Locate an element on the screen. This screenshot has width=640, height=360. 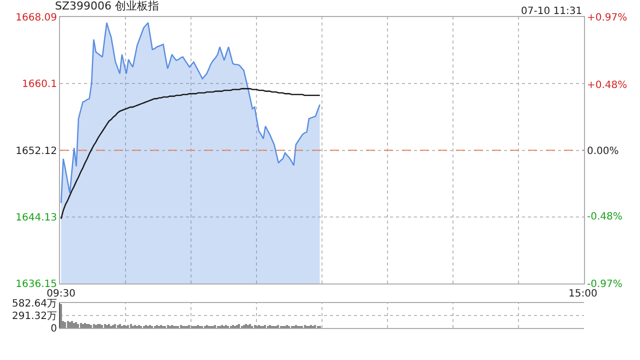
y-tick-label: 1668.09 is located at coordinates (36, 18).